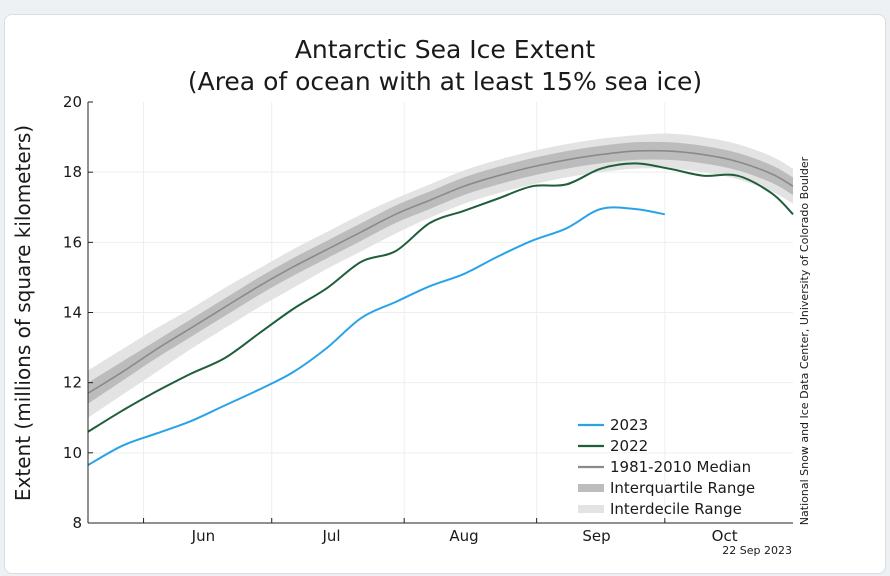  What do you see at coordinates (72, 242) in the screenshot?
I see `y-tick-label: 16` at bounding box center [72, 242].